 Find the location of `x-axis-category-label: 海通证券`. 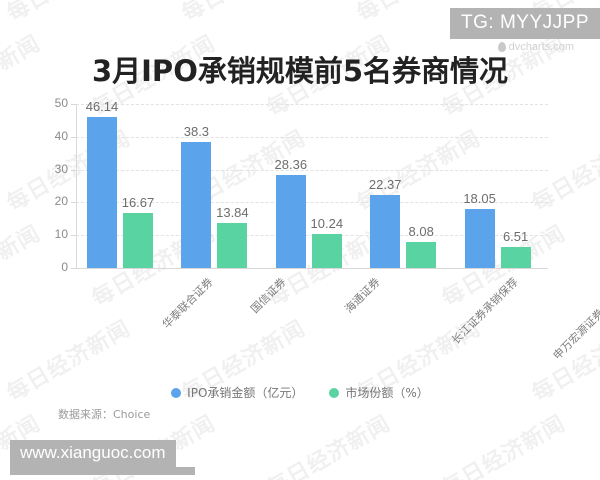

x-axis-category-label: 海通证券 is located at coordinates (362, 295).